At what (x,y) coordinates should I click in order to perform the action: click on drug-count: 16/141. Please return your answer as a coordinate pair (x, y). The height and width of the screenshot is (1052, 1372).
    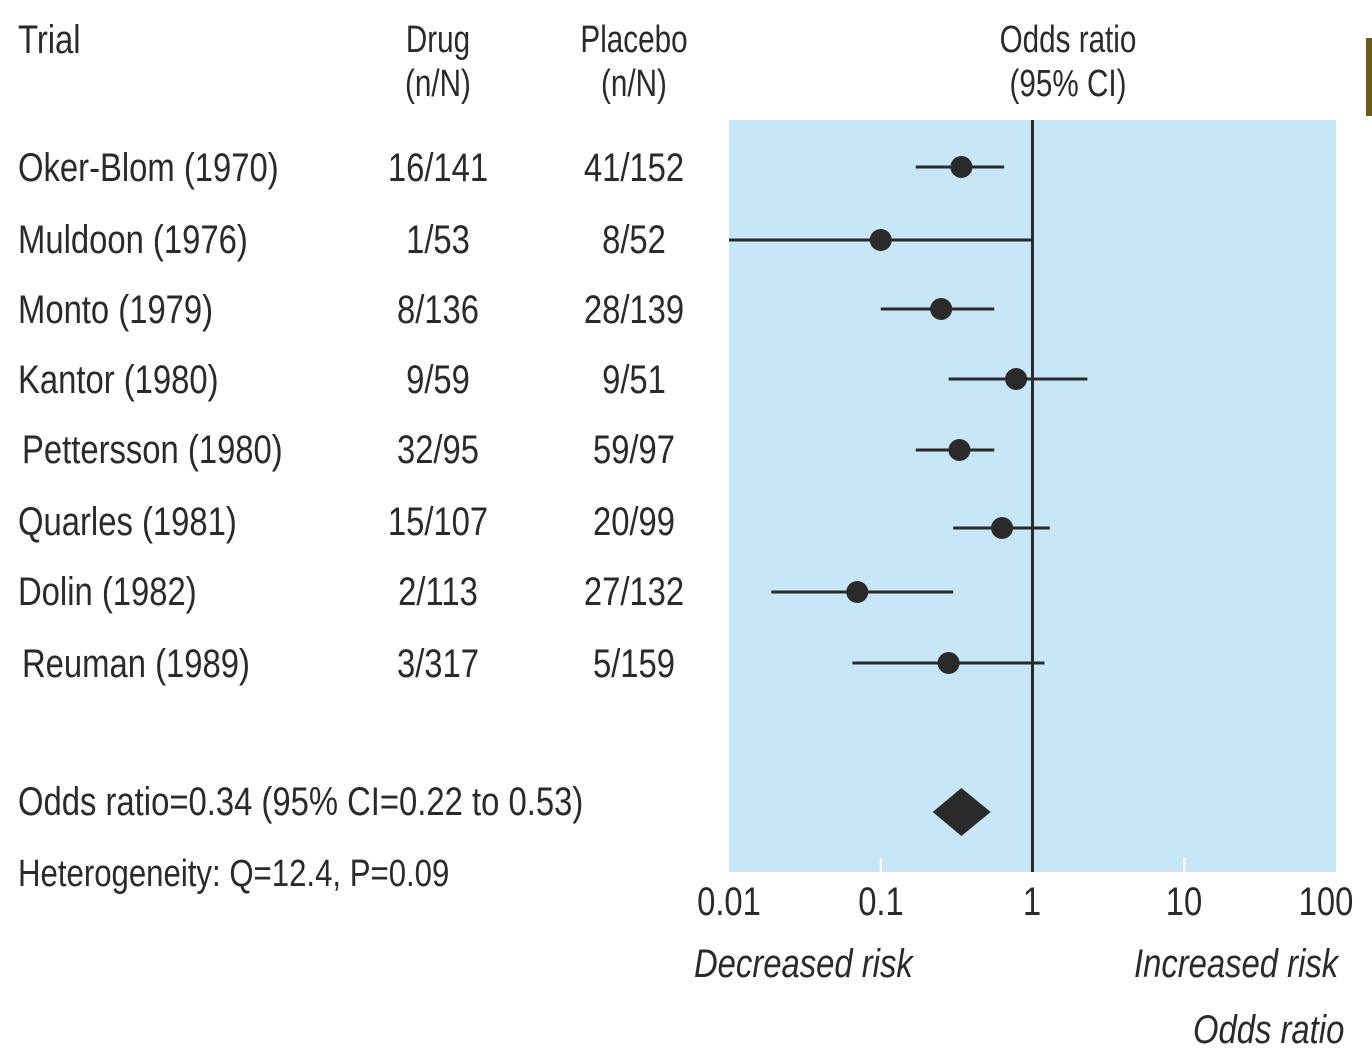
    Looking at the image, I should click on (438, 168).